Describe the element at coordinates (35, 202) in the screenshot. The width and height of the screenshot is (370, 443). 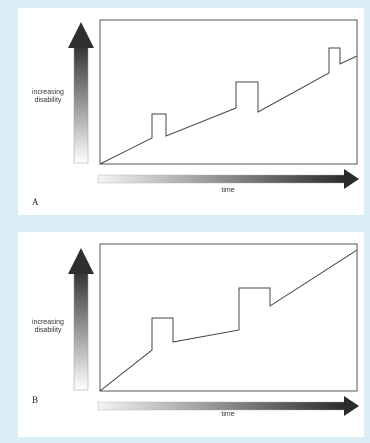
I see `panel-letter: A` at that location.